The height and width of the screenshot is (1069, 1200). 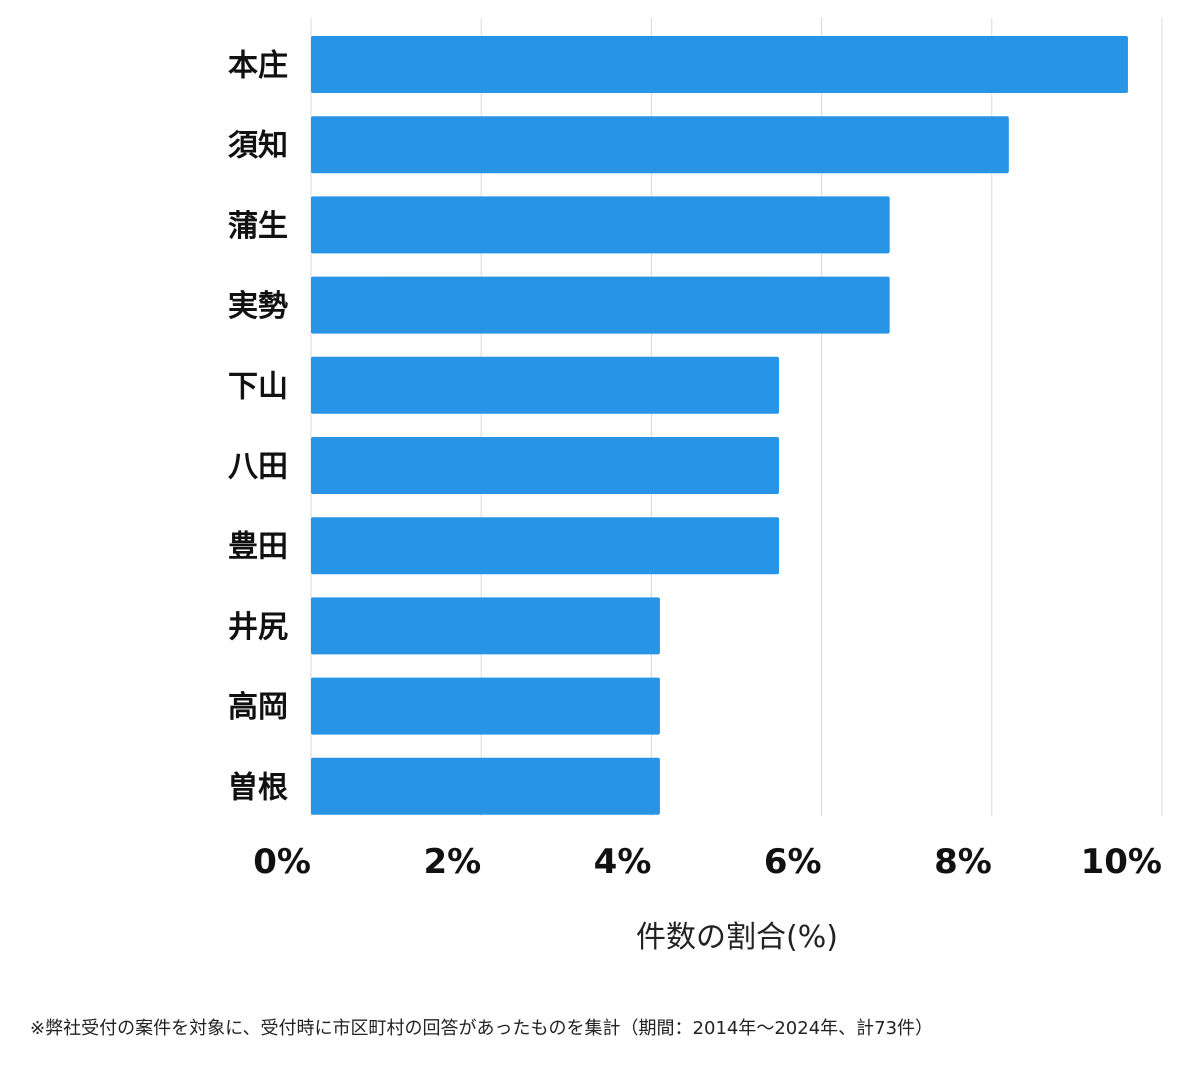 I want to click on x-tick-label: 6%, so click(x=793, y=862).